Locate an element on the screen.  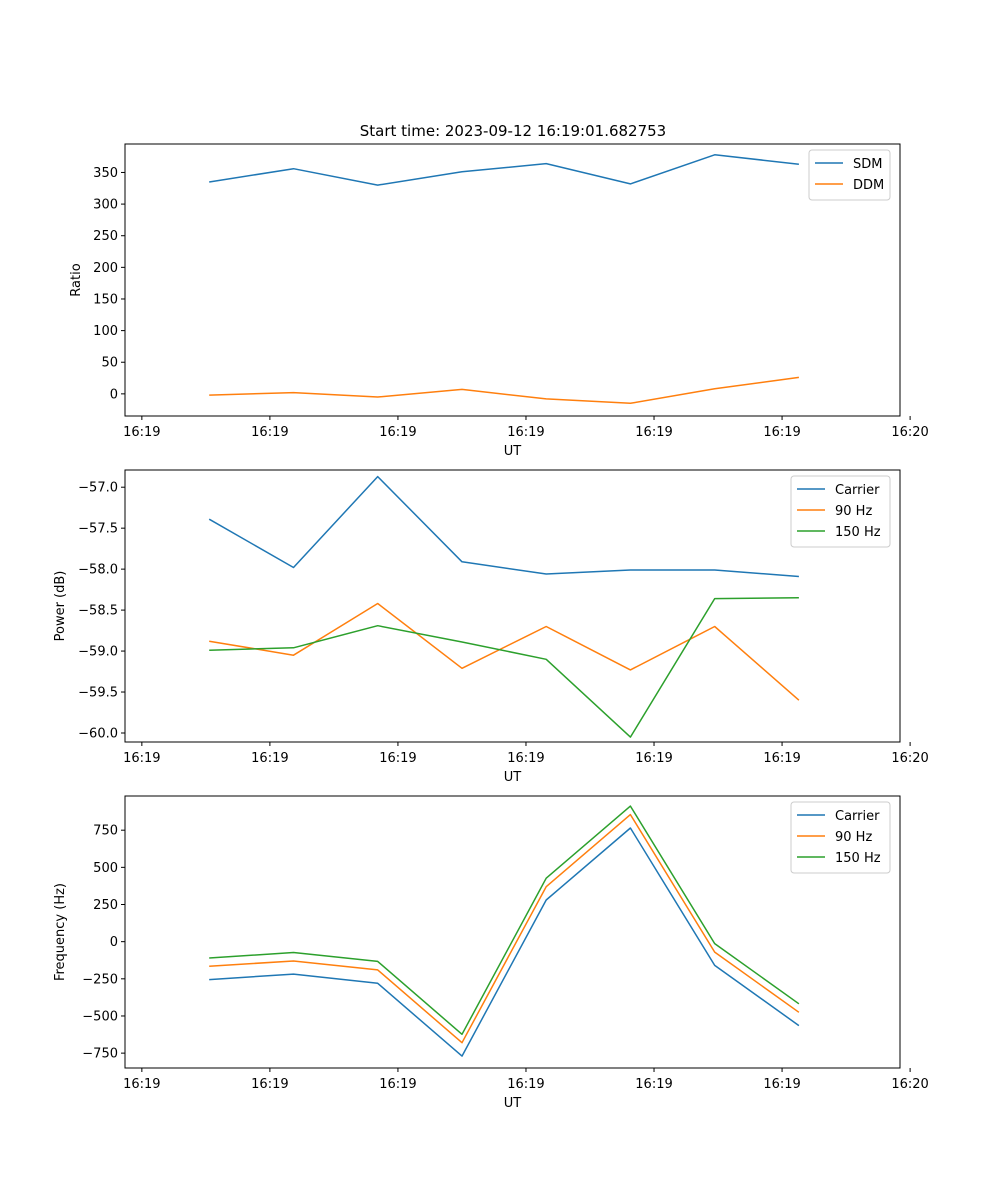
y-axis-label: Power (dB) is located at coordinates (60, 606).